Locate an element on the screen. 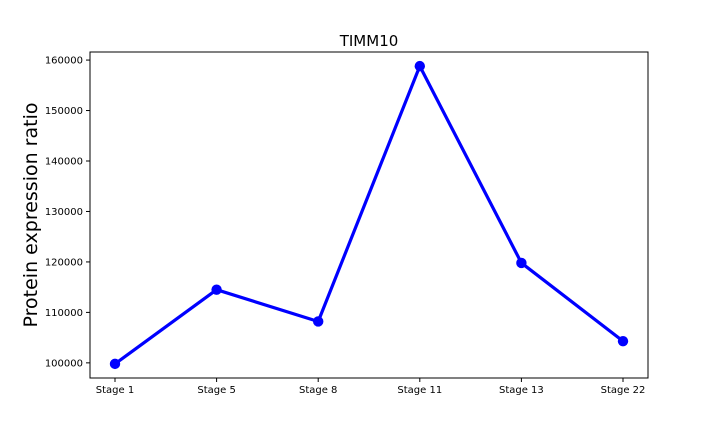 The width and height of the screenshot is (720, 432). y-tick-label: 120000 is located at coordinates (64, 262).